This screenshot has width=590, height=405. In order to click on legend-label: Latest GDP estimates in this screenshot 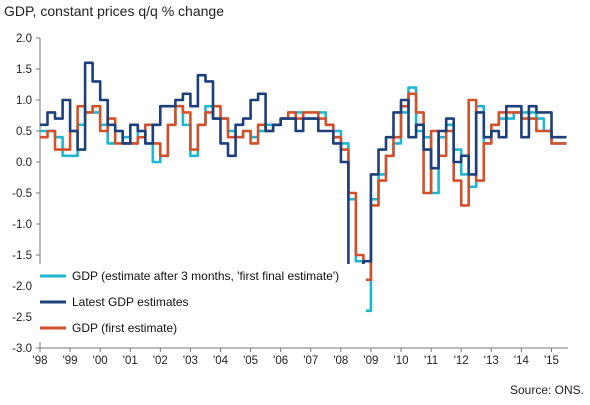, I will do `click(130, 302)`.